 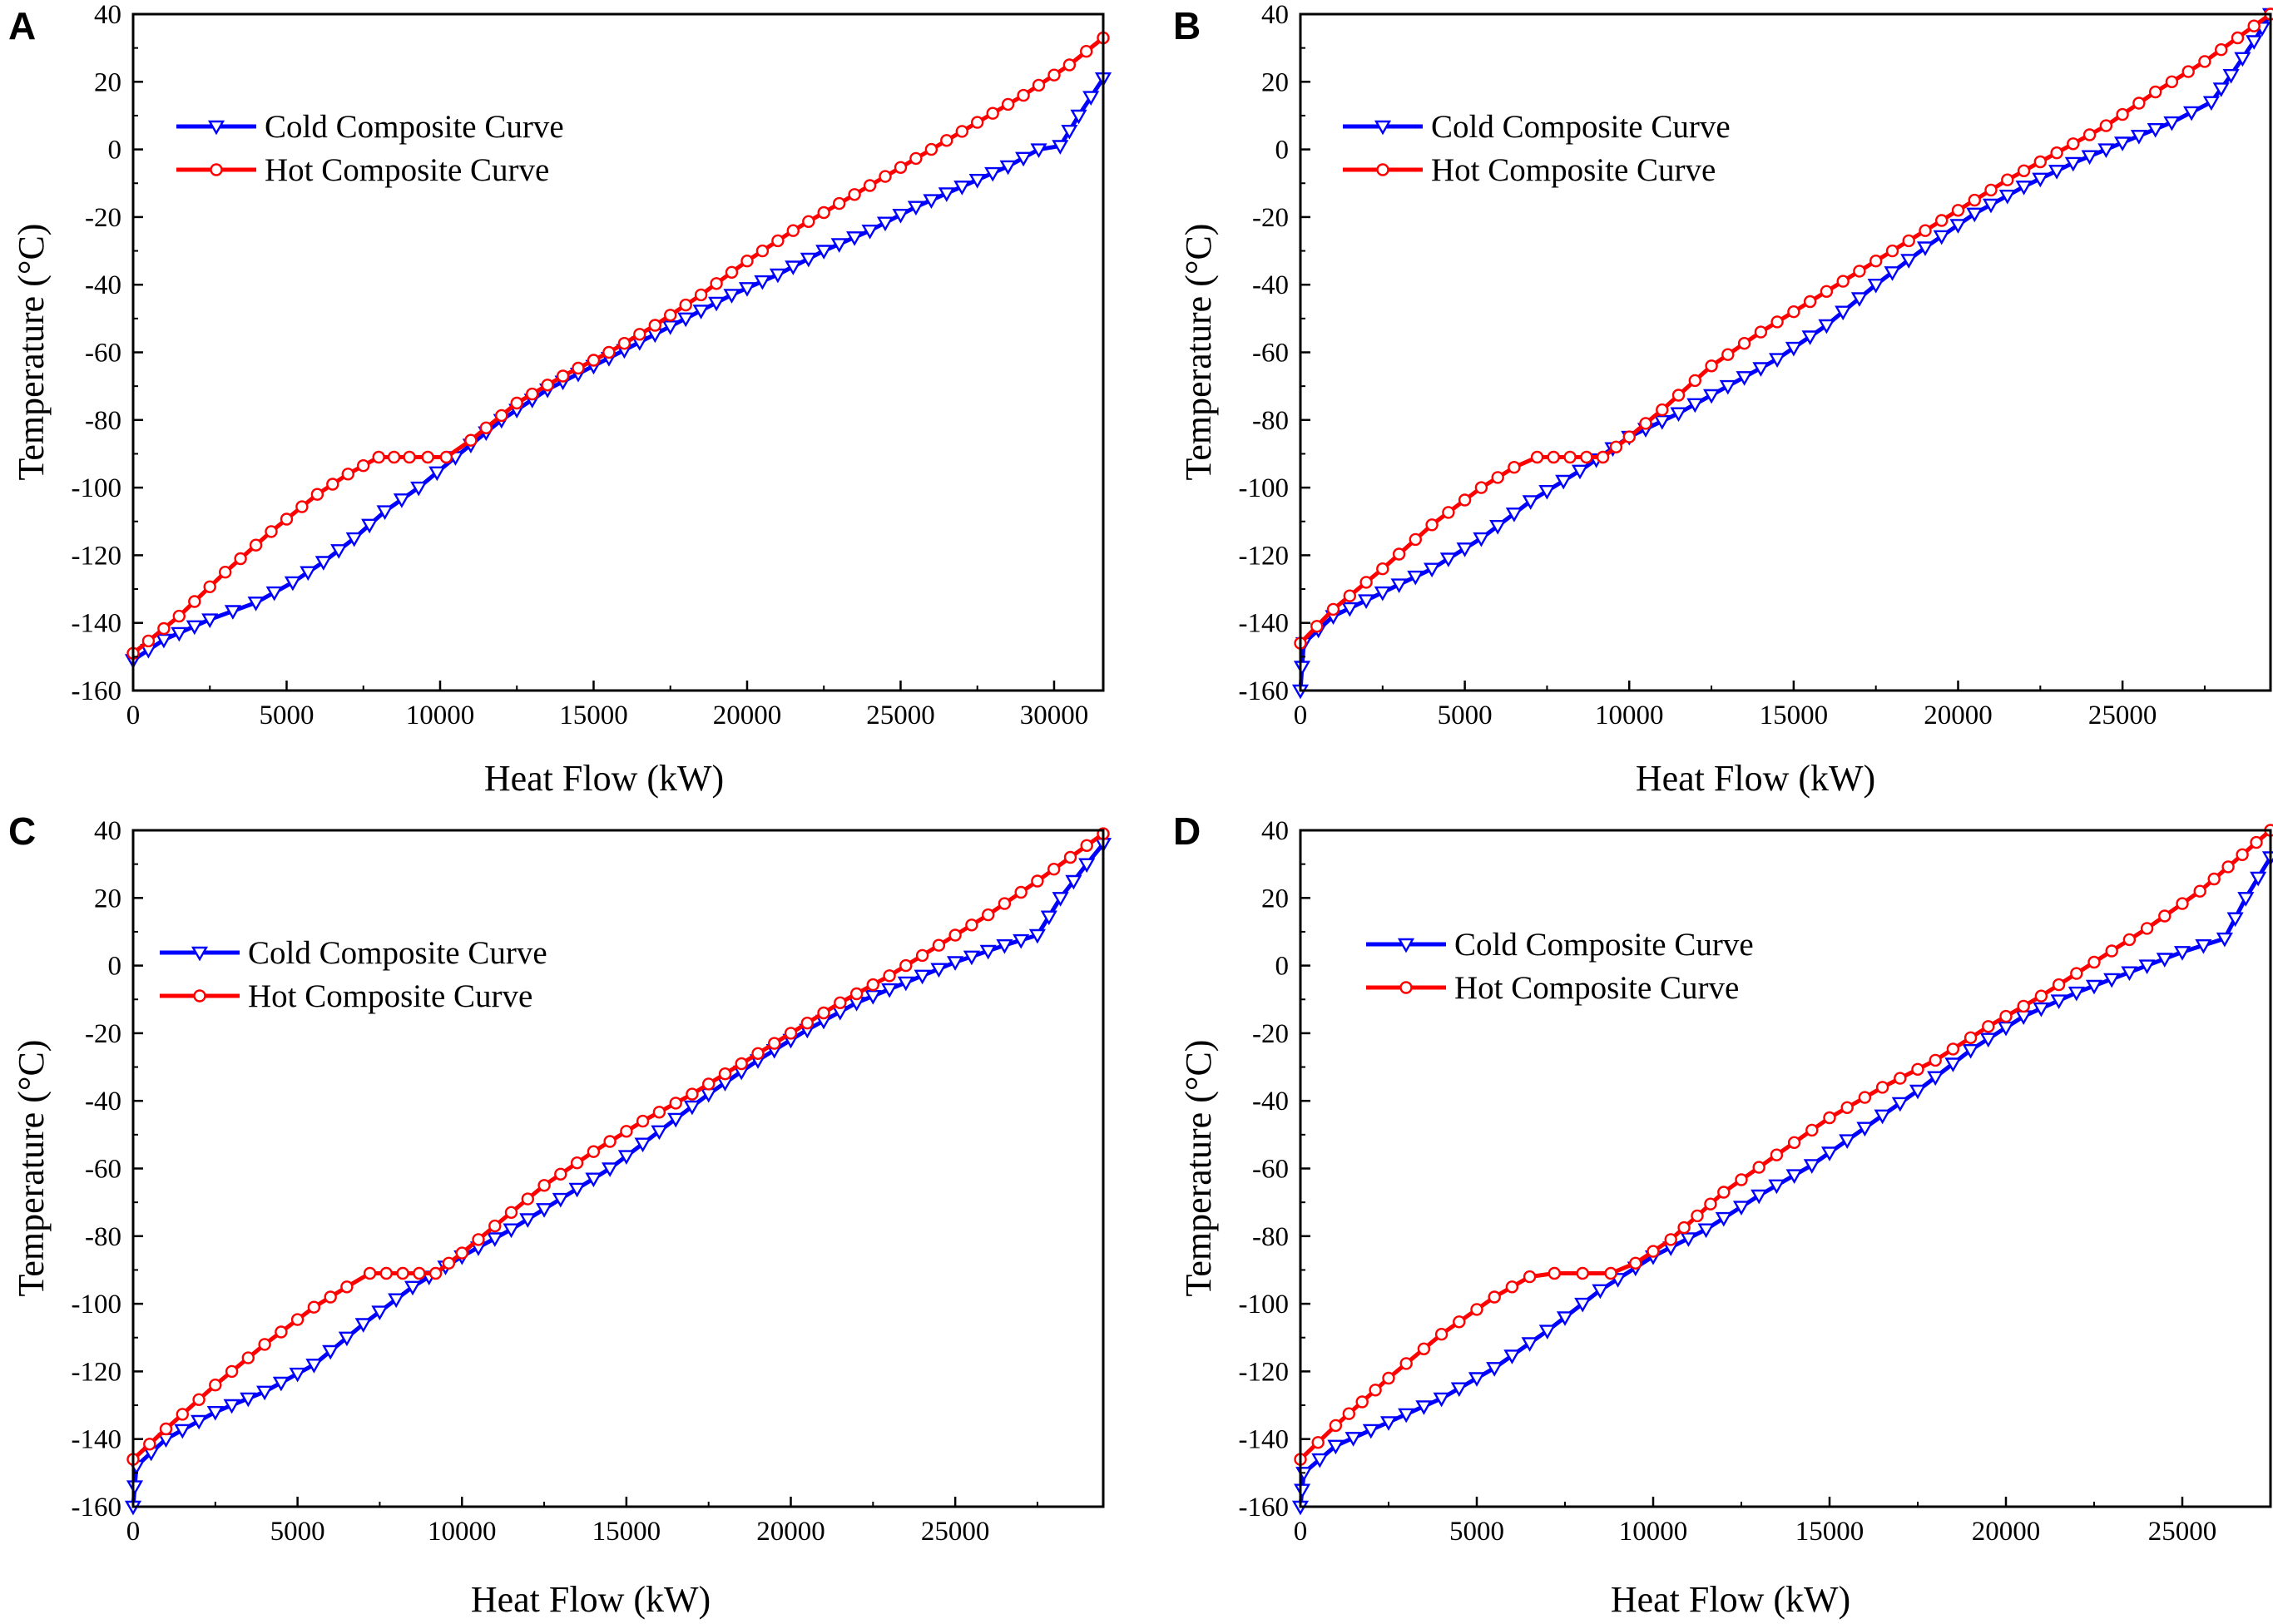 What do you see at coordinates (353, 975) in the screenshot?
I see `legend: Cold Composite Curve Hot Composite Curve` at bounding box center [353, 975].